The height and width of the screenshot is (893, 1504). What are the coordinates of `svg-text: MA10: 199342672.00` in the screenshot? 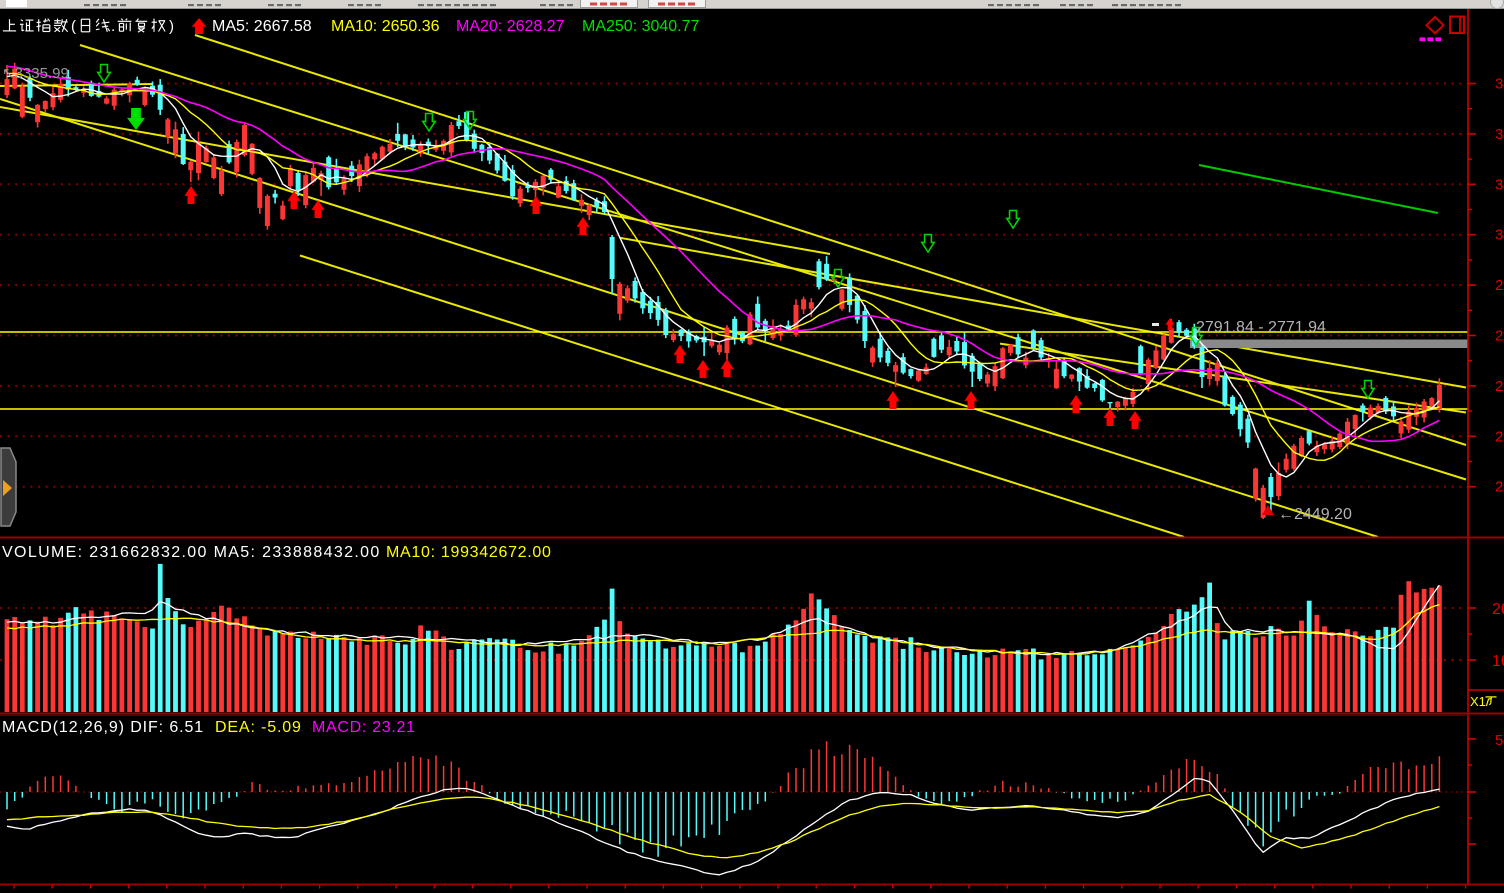 It's located at (469, 552).